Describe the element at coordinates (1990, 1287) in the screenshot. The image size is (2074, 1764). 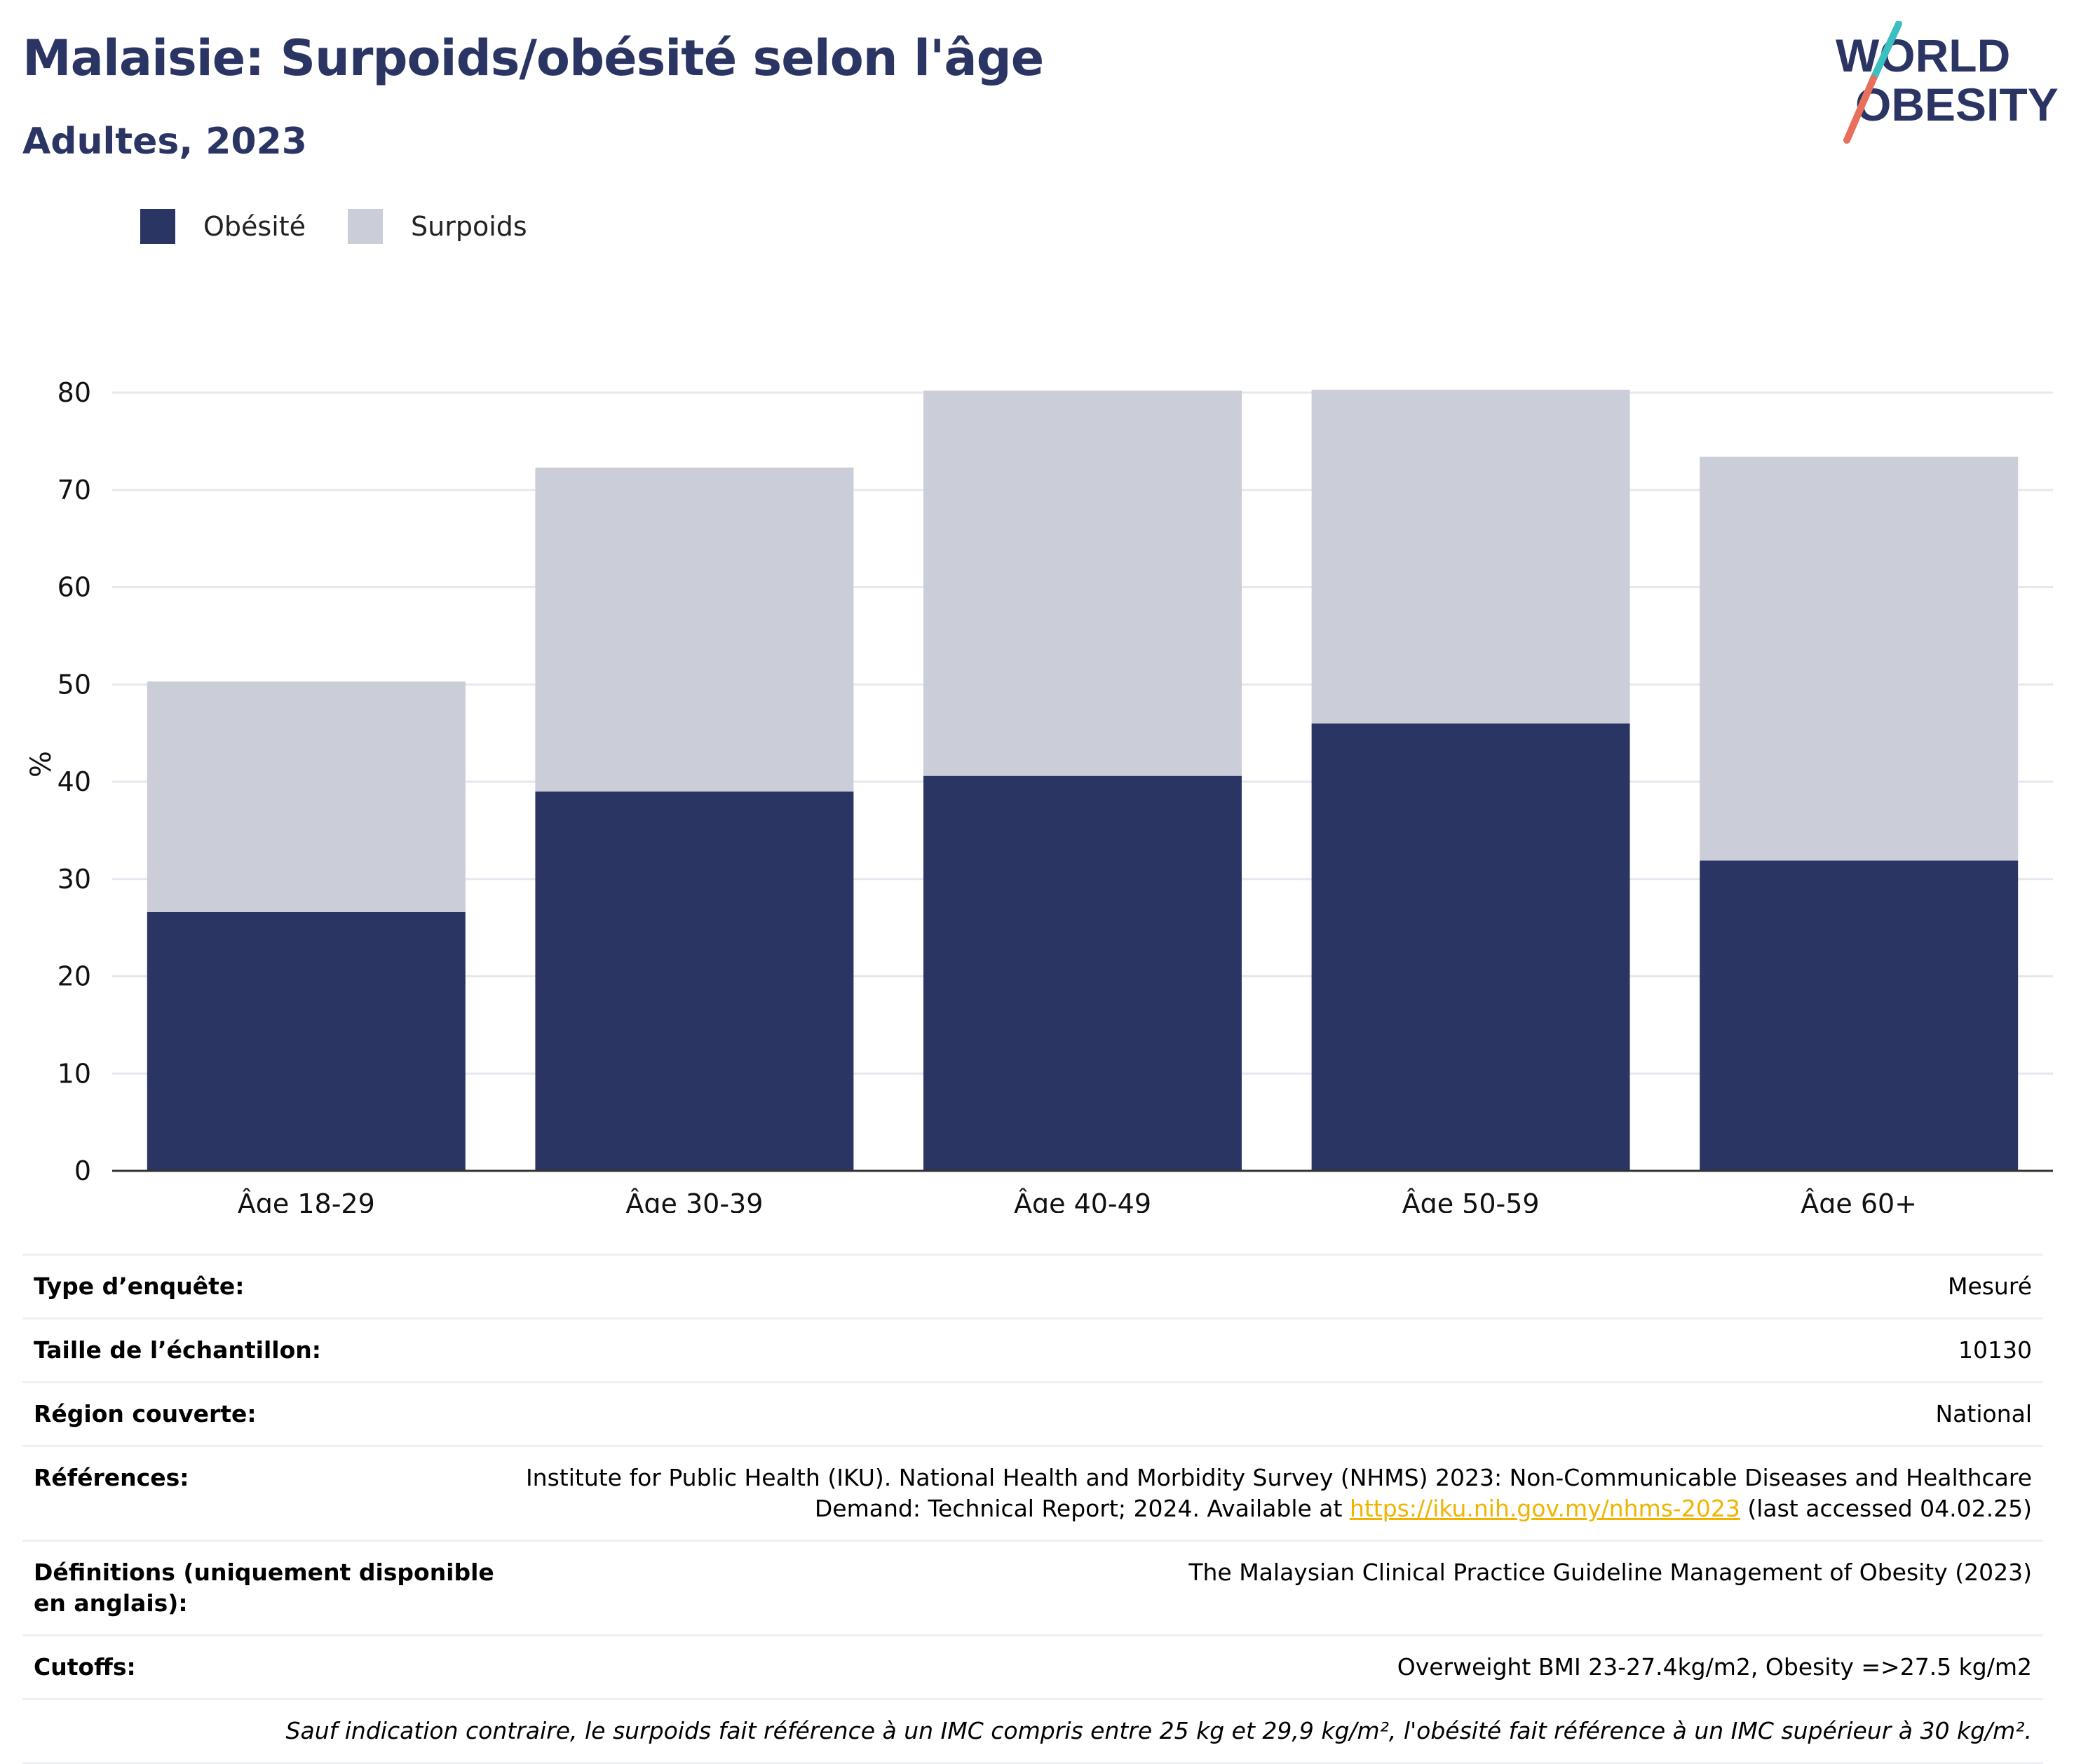
I see `survey-type-value: Mesuré` at that location.